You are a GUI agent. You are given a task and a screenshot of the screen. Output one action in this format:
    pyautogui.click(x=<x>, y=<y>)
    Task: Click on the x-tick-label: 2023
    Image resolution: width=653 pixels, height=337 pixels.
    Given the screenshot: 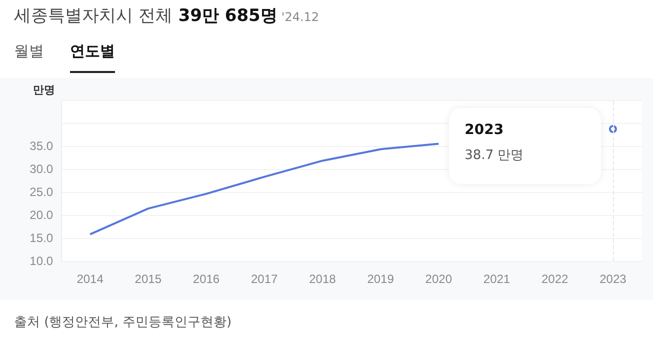 What is the action you would take?
    pyautogui.click(x=613, y=279)
    